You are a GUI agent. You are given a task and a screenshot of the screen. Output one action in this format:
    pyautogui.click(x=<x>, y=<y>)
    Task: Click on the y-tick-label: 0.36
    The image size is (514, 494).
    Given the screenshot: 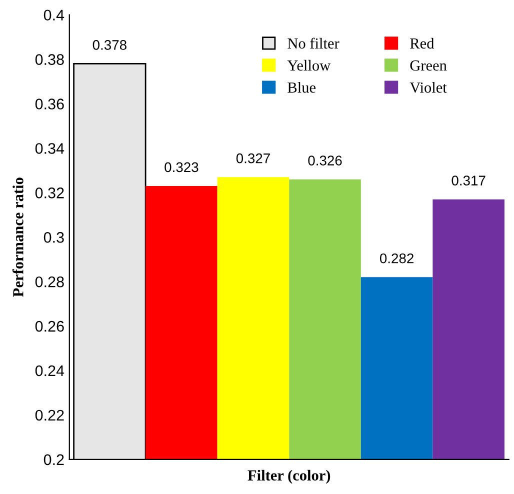 What is the action you would take?
    pyautogui.click(x=49, y=104)
    